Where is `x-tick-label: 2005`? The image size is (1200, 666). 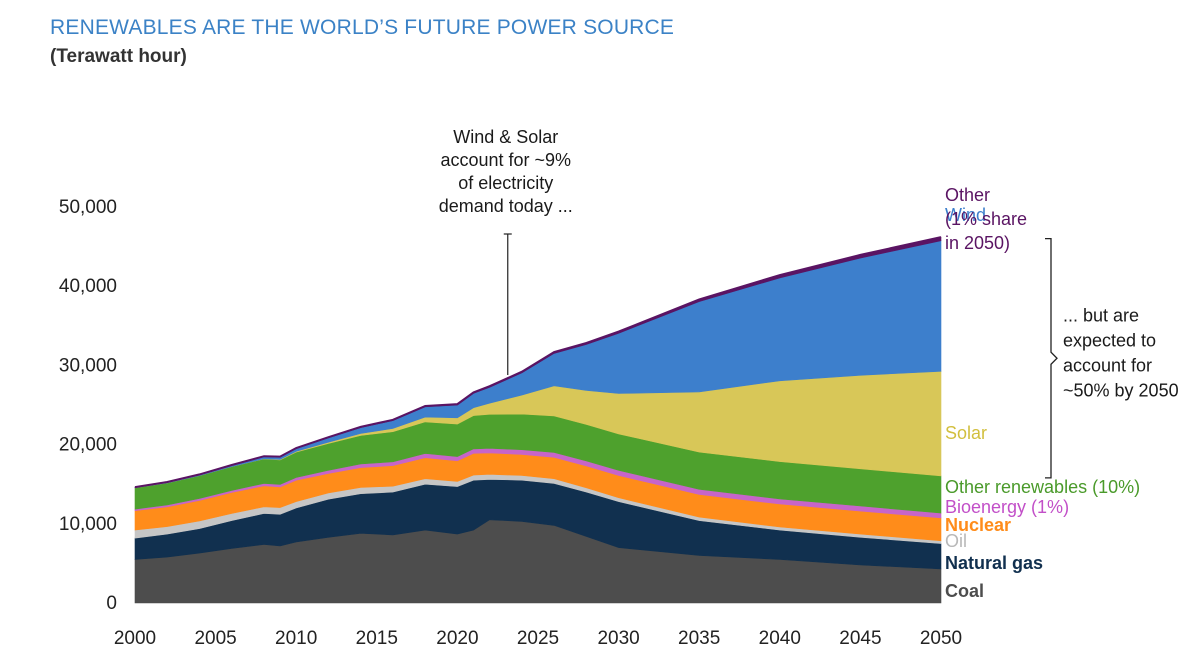
x-tick-label: 2005 is located at coordinates (215, 638).